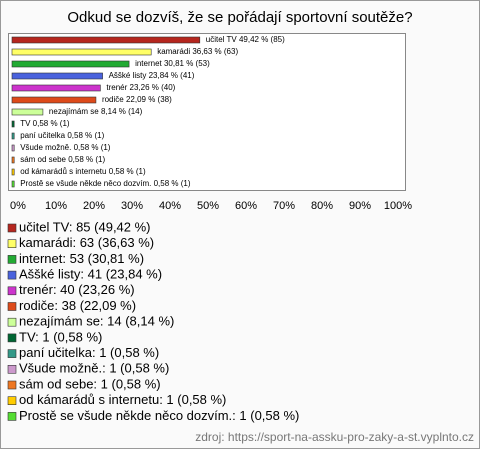 Image resolution: width=480 pixels, height=449 pixels. I want to click on value-label: trenér 23,26 % (40), so click(140, 87).